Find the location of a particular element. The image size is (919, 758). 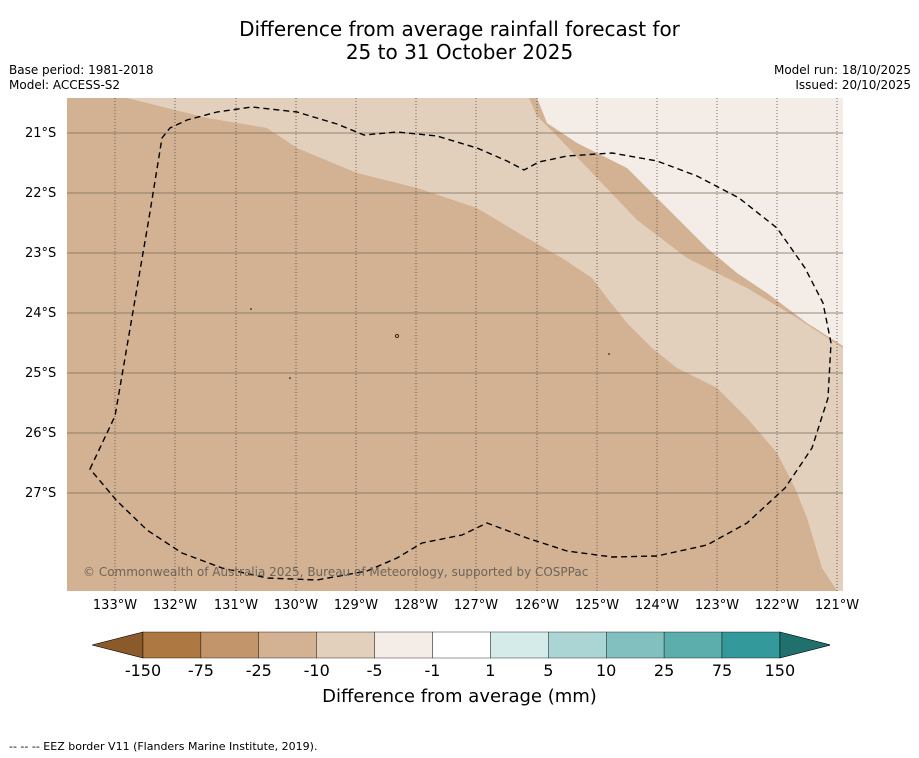

title-line-2: 25 to 31 October 2025 is located at coordinates (459, 52).